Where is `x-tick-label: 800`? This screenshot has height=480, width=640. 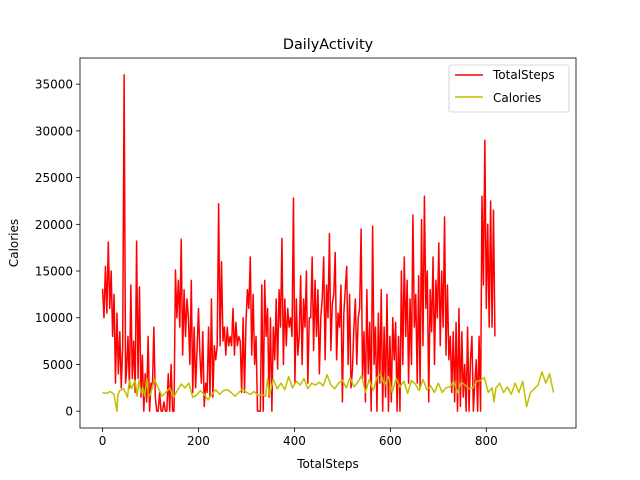
x-tick-label: 800 is located at coordinates (486, 441).